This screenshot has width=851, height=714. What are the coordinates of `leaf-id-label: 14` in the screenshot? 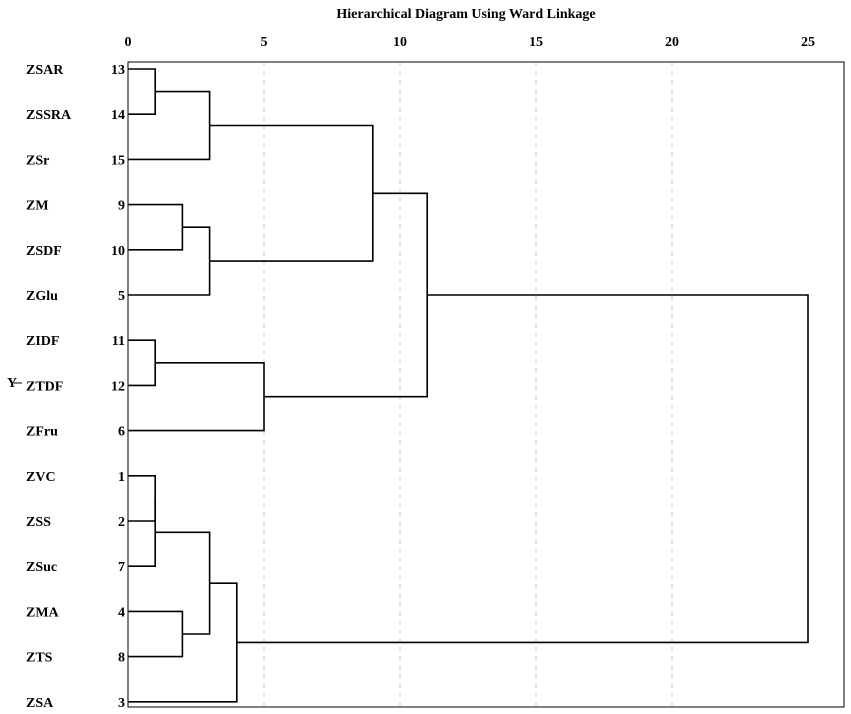 It's located at (118, 115).